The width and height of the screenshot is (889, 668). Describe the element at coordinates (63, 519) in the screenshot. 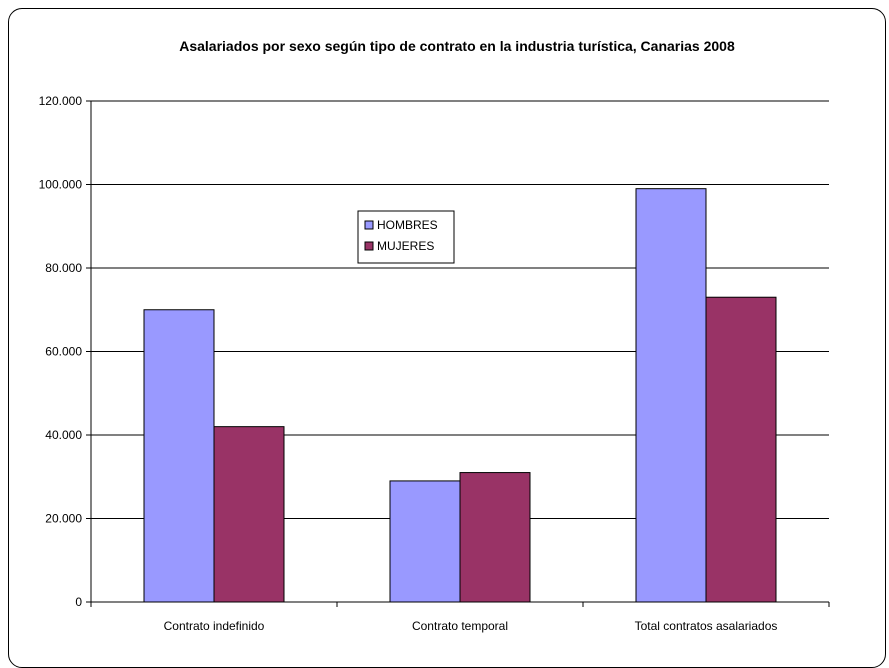

I see `y-tick-label: 20.000` at that location.